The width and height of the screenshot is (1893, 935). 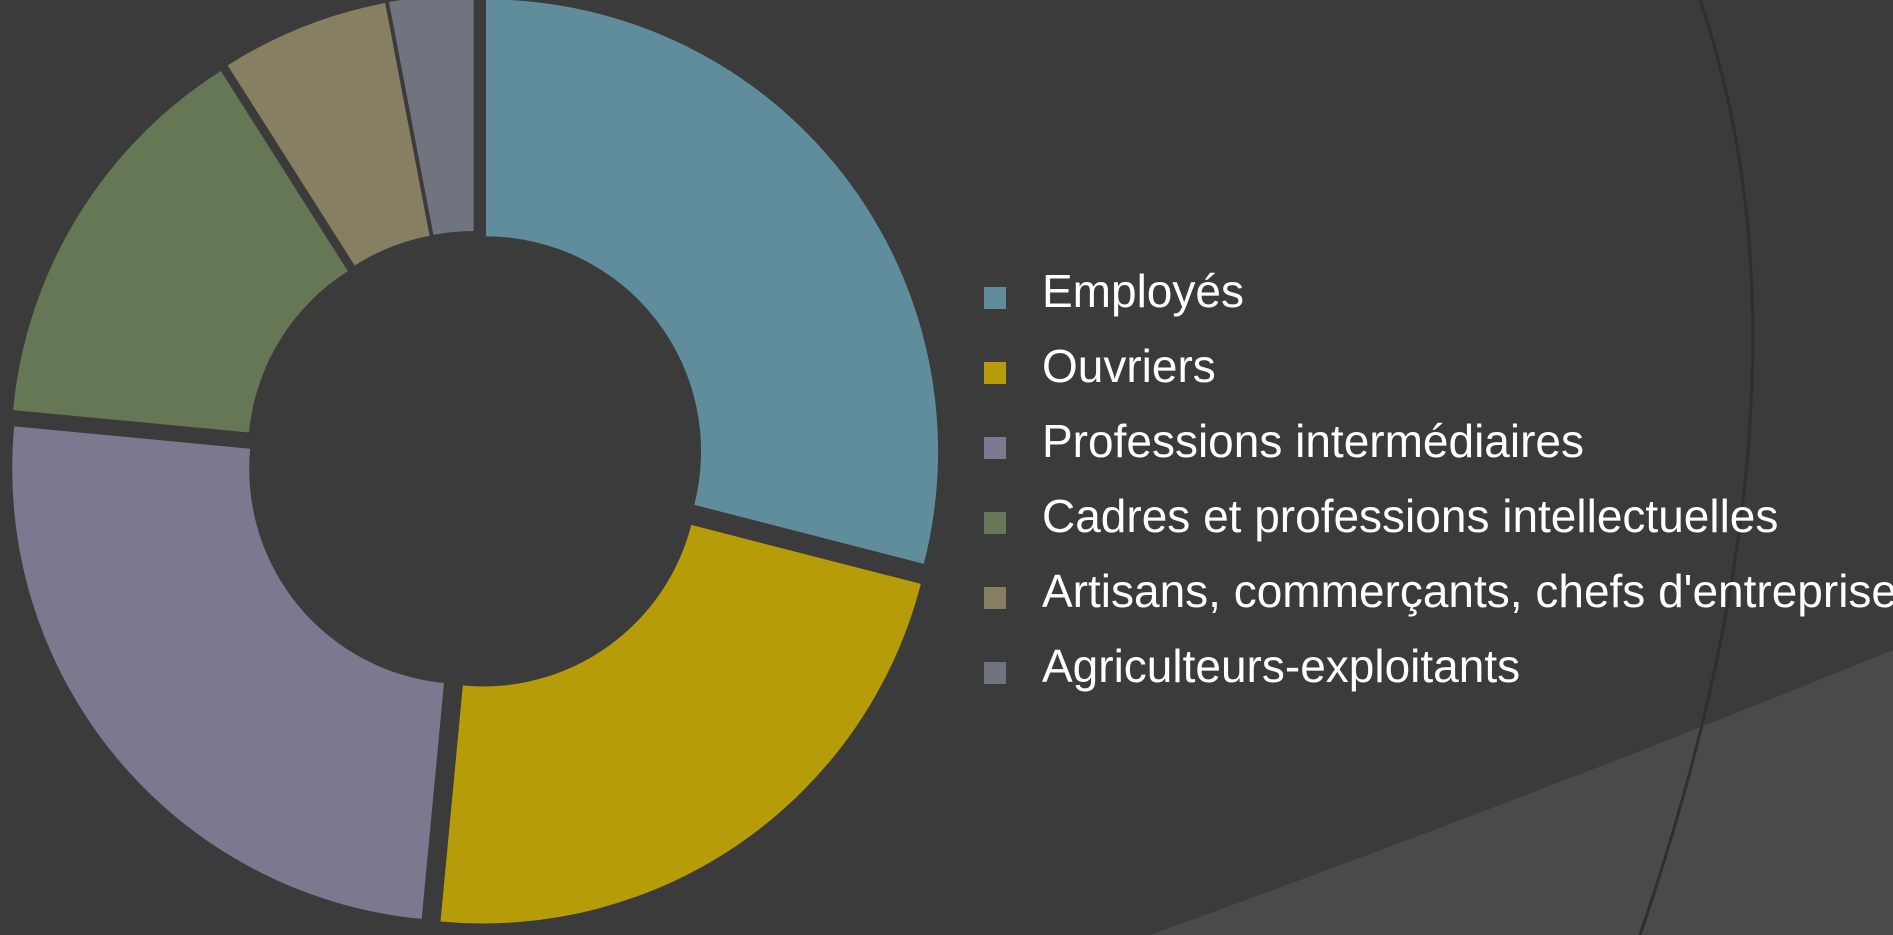 I want to click on legend-item-employes: Employés, so click(x=1438, y=292).